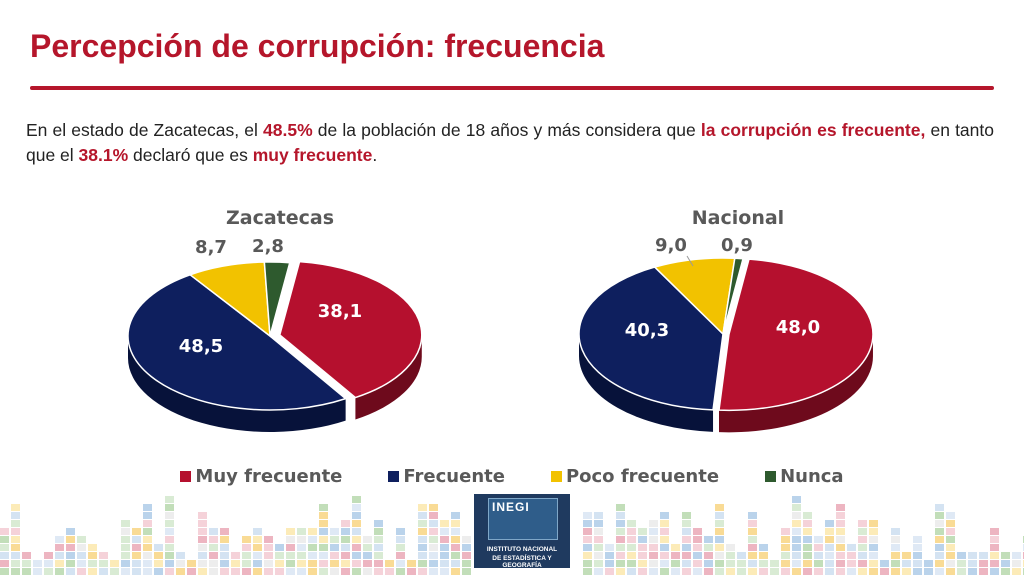  What do you see at coordinates (523, 519) in the screenshot?
I see `inegi-logo-mark` at bounding box center [523, 519].